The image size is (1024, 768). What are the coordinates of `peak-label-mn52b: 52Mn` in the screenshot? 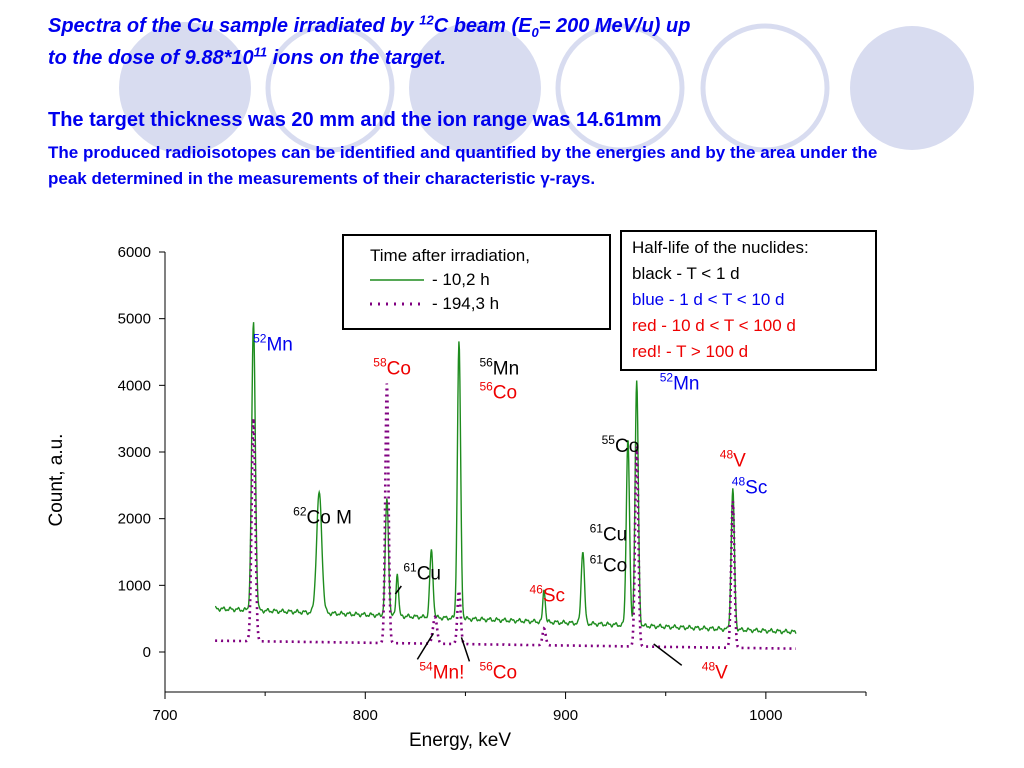 It's located at (680, 382).